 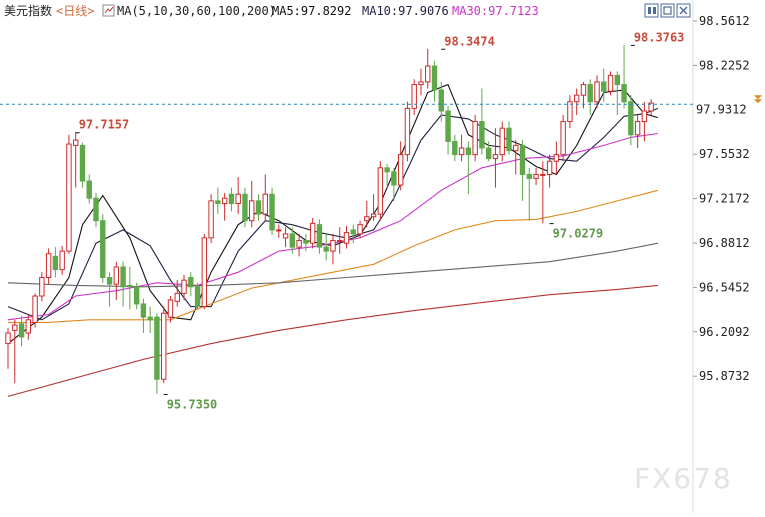 I want to click on y-tick-label: 96.5452, so click(x=724, y=287).